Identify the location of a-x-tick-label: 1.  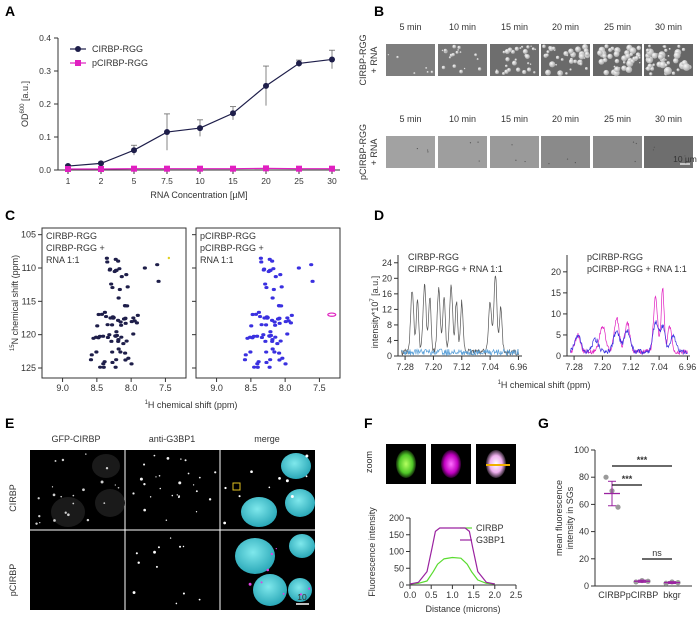
(68, 181).